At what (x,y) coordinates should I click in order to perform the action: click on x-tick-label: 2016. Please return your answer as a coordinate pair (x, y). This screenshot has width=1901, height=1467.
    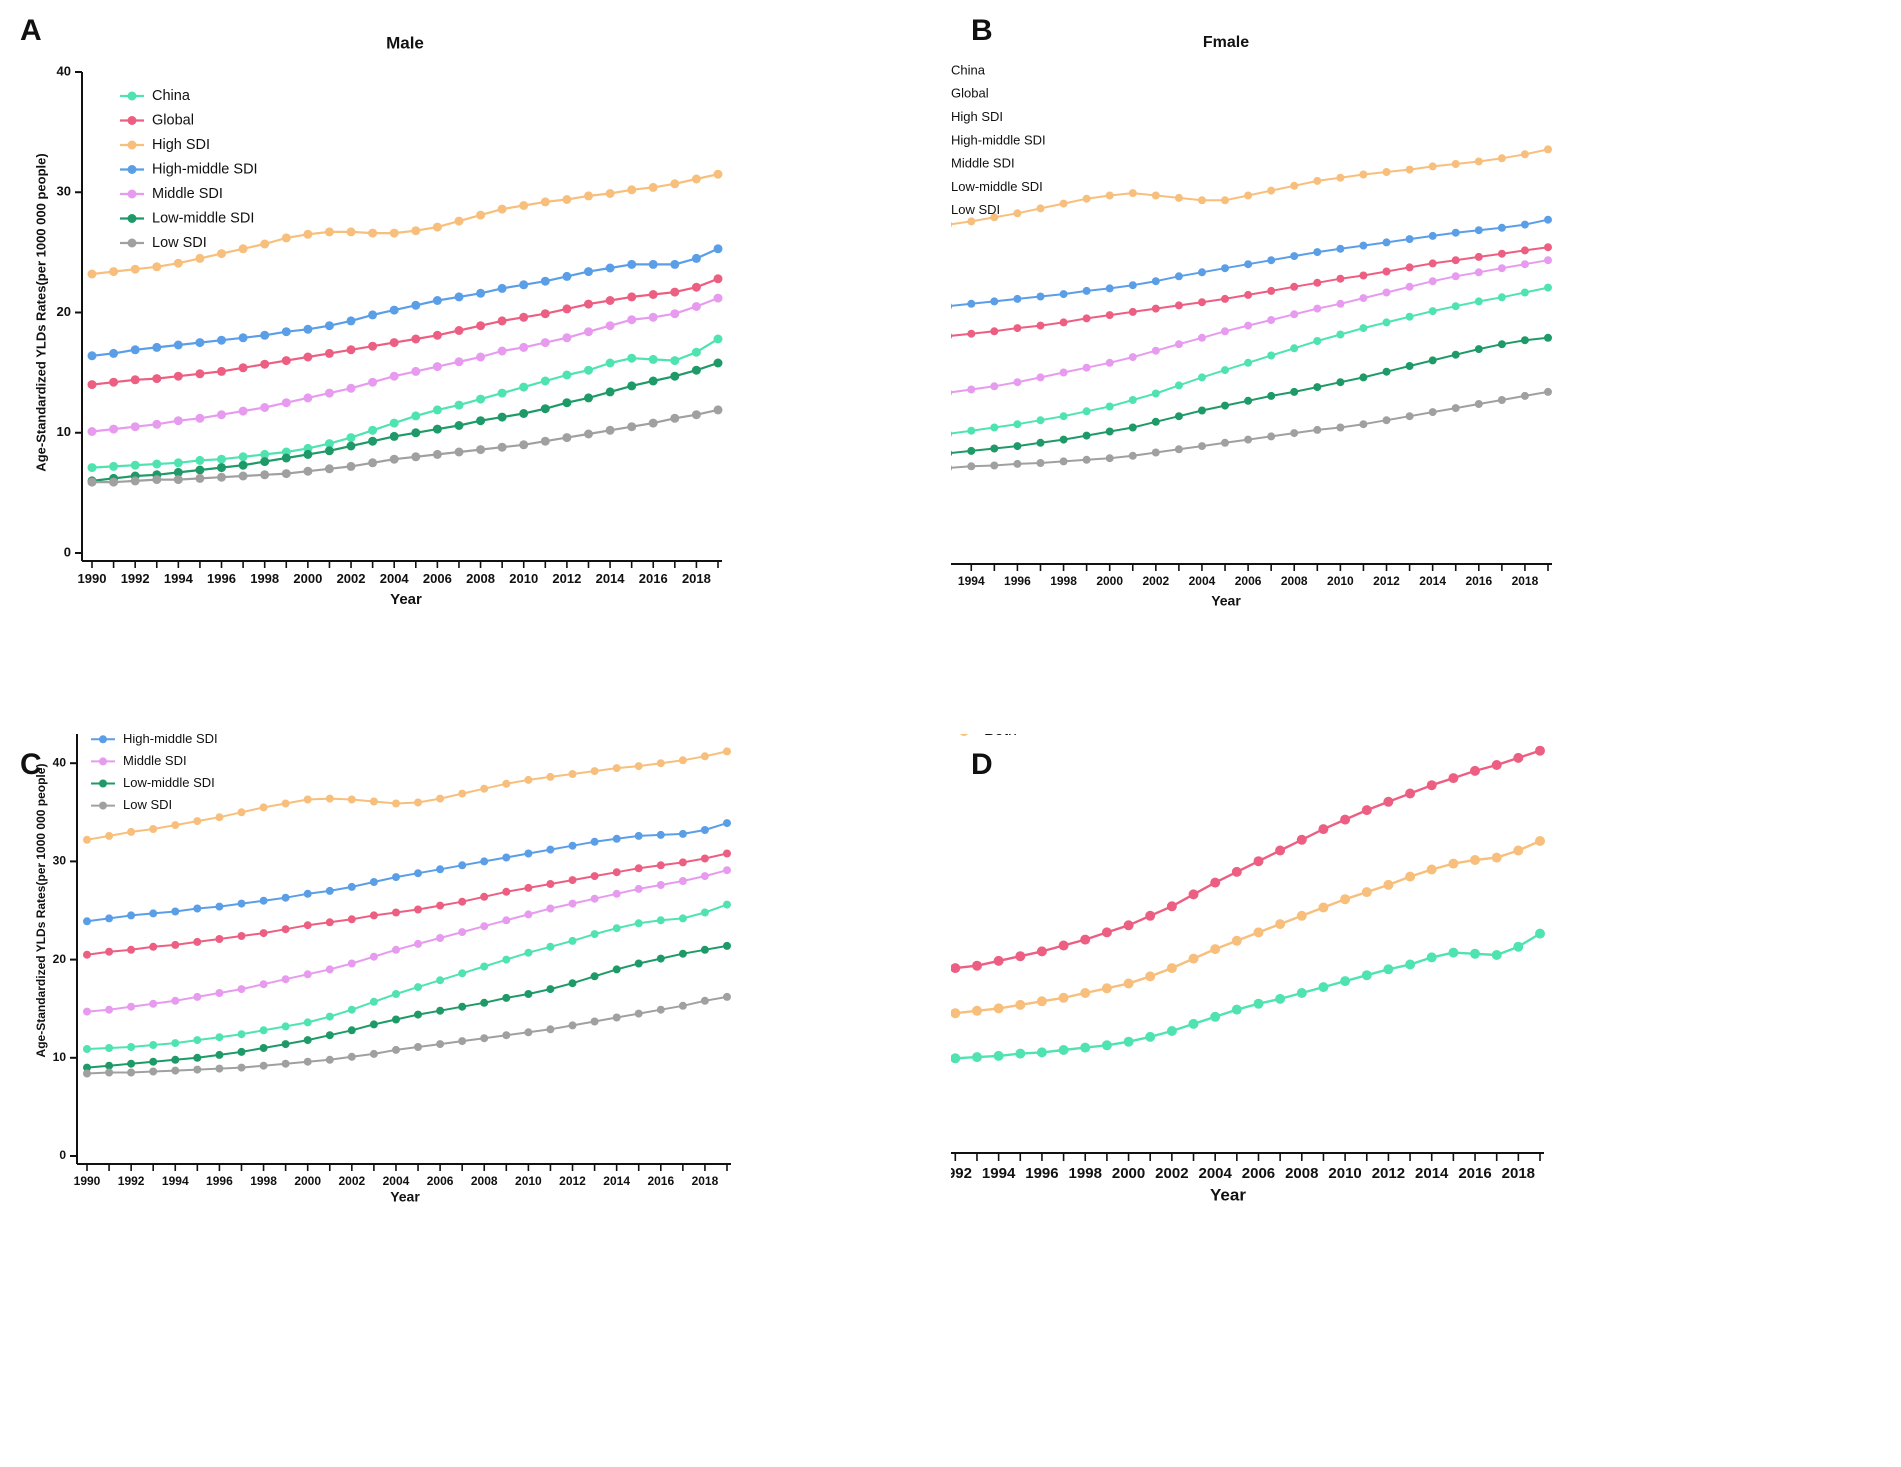
    Looking at the image, I should click on (660, 1181).